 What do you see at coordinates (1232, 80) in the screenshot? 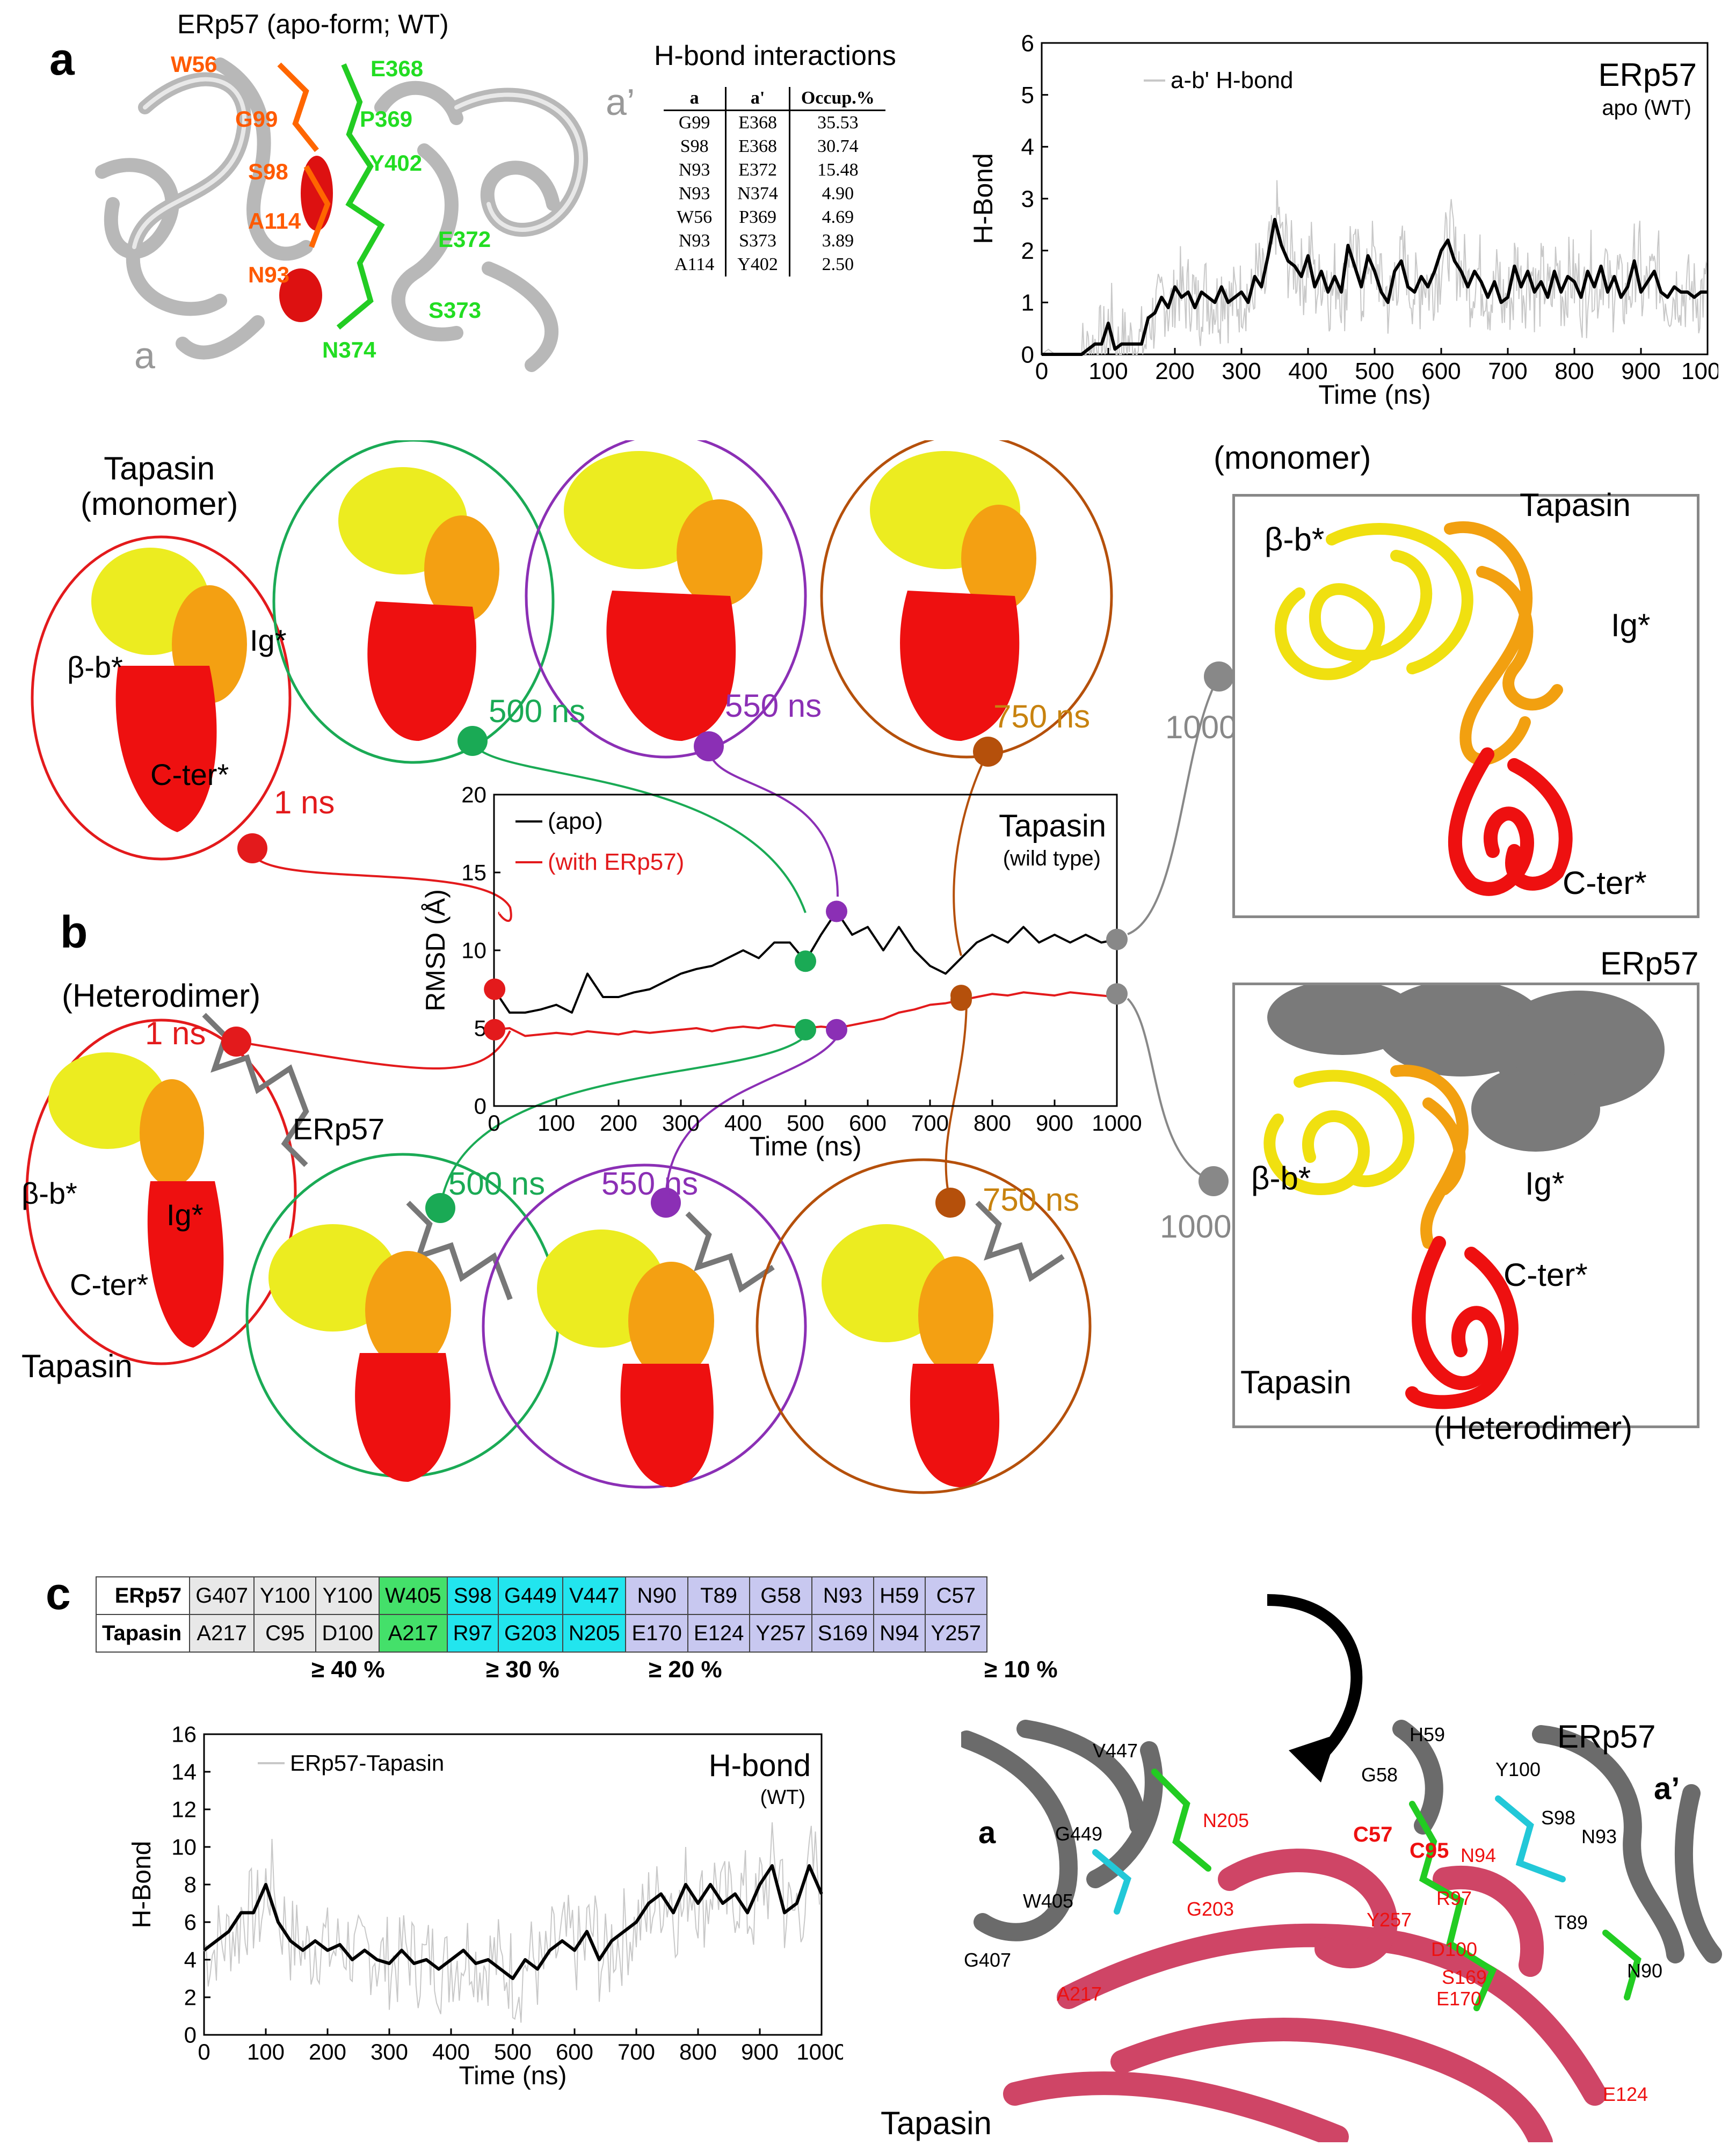
I see `legend-label: a-b' H-bond` at bounding box center [1232, 80].